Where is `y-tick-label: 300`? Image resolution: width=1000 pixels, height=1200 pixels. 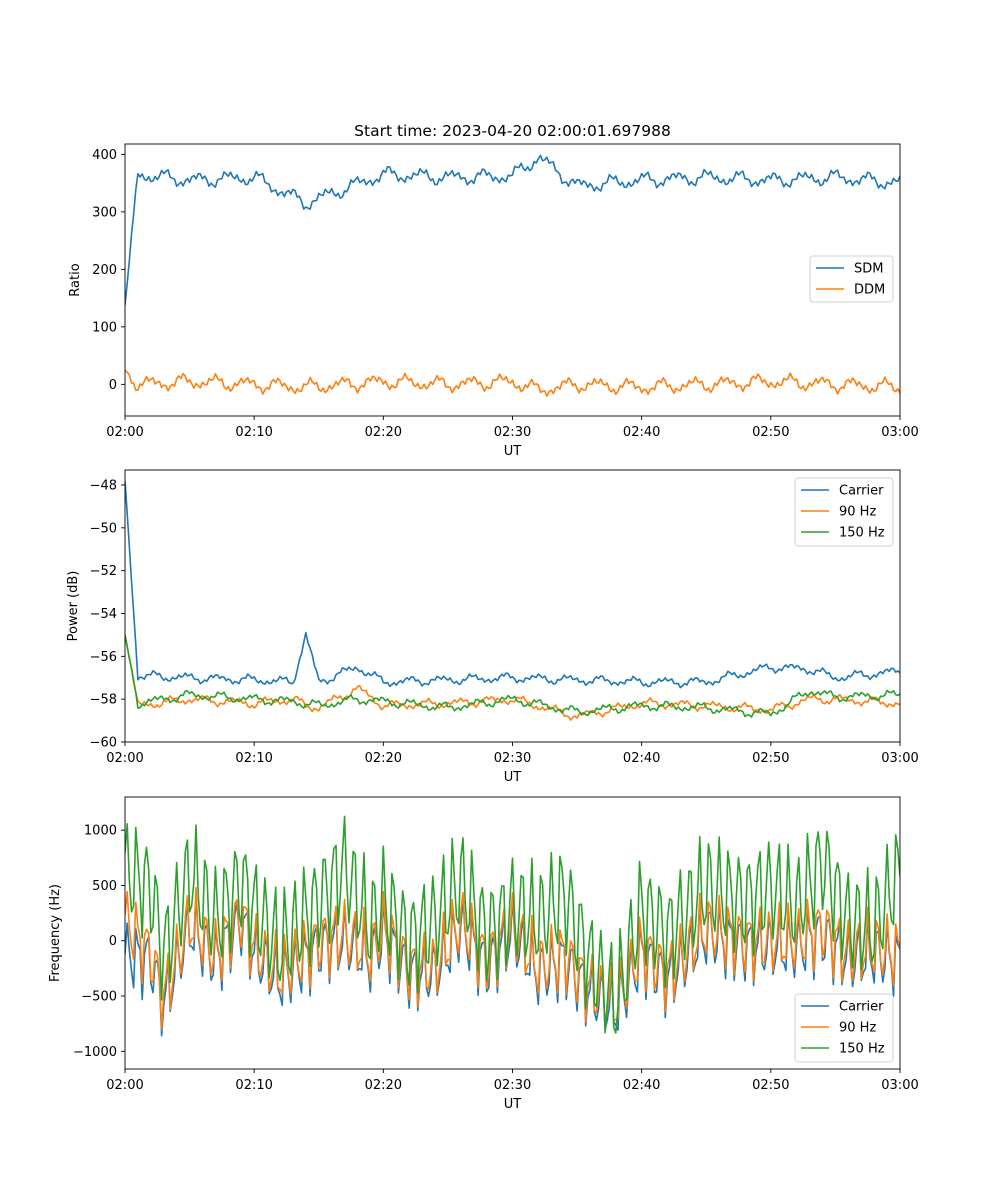 y-tick-label: 300 is located at coordinates (104, 212).